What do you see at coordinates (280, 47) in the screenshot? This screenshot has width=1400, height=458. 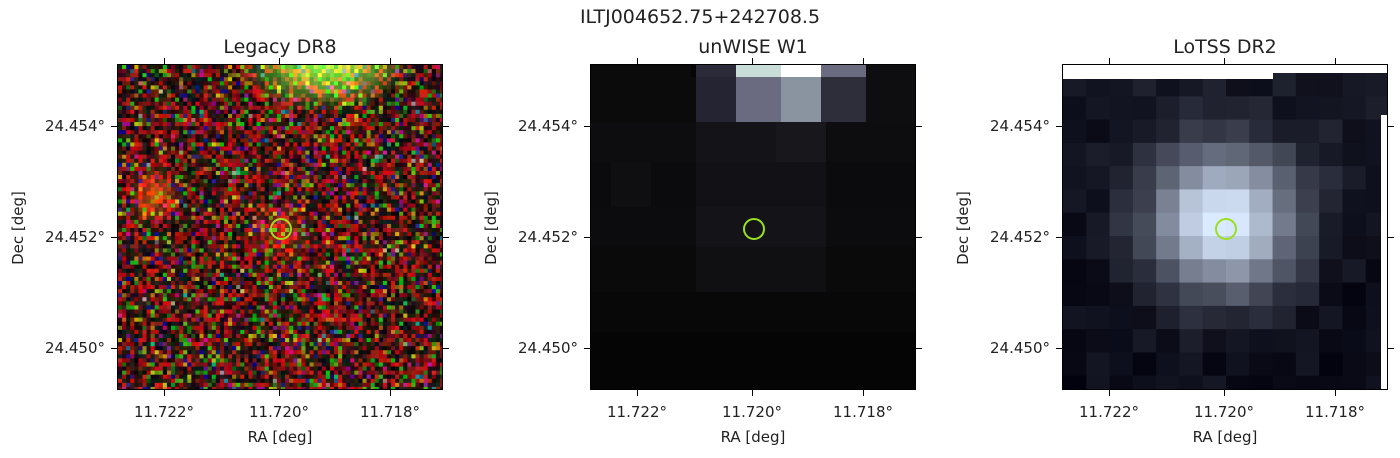 I see `panel-title: Legacy DR8` at bounding box center [280, 47].